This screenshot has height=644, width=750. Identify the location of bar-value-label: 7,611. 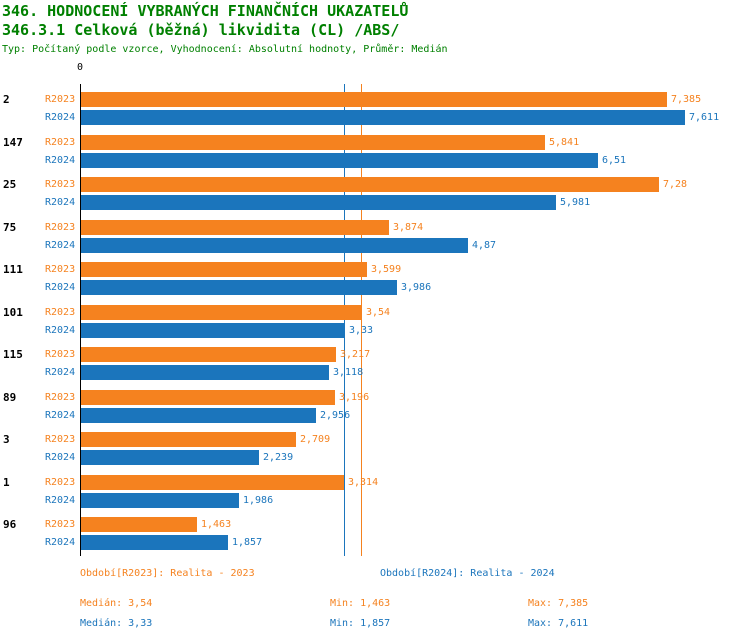
(704, 117).